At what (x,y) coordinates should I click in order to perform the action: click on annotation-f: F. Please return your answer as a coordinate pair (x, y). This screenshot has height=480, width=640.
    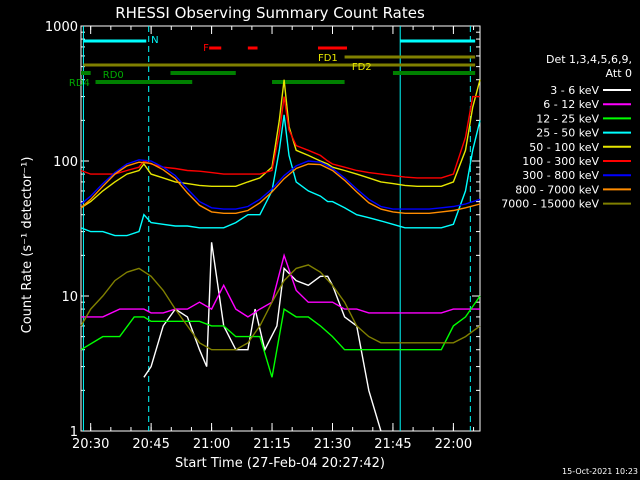
    Looking at the image, I should click on (206, 48).